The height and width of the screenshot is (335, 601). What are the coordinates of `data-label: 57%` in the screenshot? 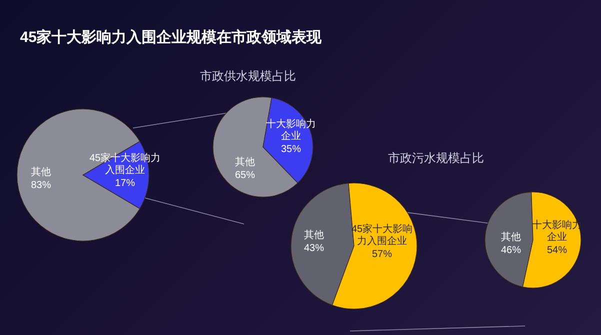 It's located at (382, 254).